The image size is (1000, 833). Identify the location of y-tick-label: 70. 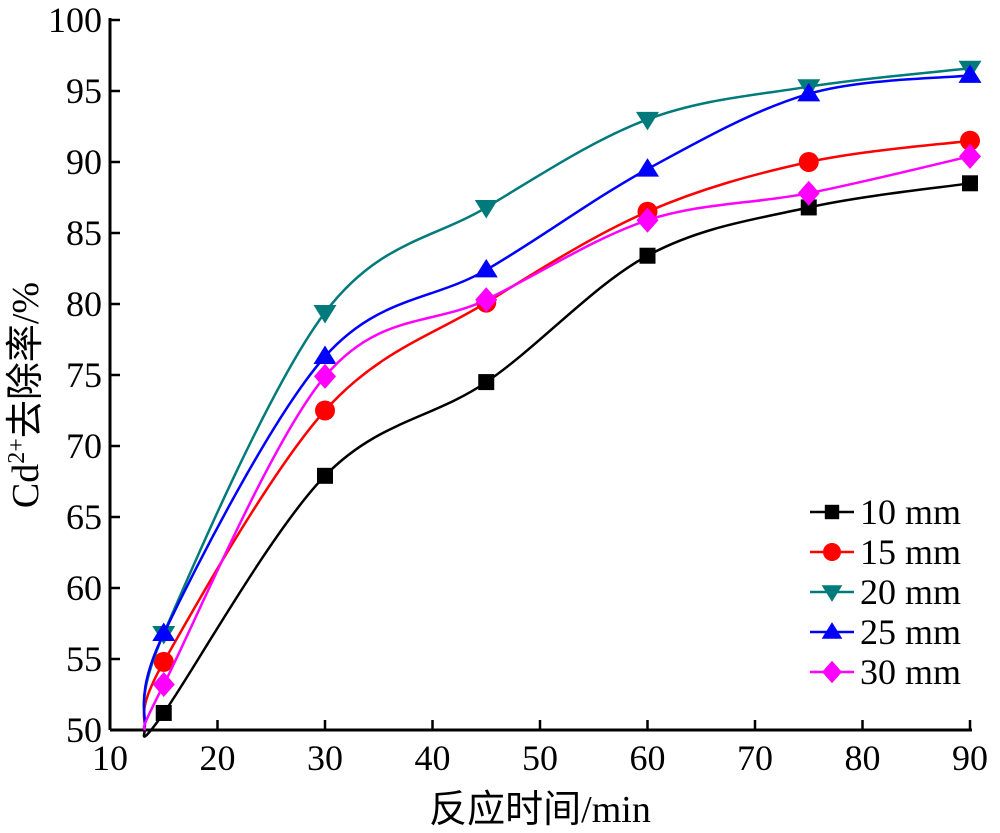
(84, 446).